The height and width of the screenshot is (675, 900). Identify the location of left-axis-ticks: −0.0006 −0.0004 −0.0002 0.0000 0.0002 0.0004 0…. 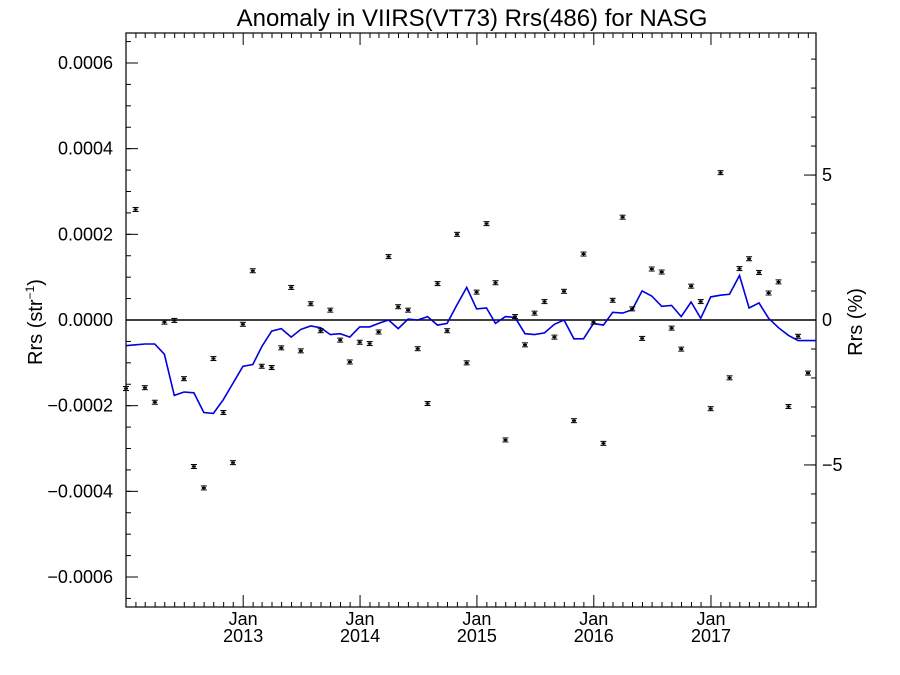
(92, 320).